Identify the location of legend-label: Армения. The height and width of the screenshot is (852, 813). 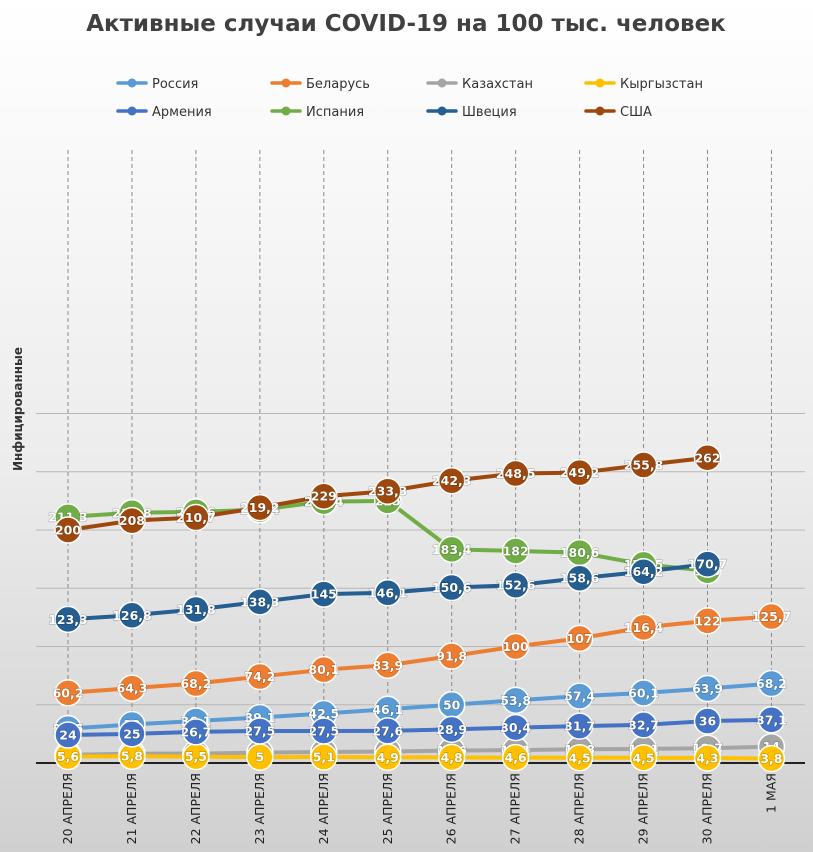
(182, 112).